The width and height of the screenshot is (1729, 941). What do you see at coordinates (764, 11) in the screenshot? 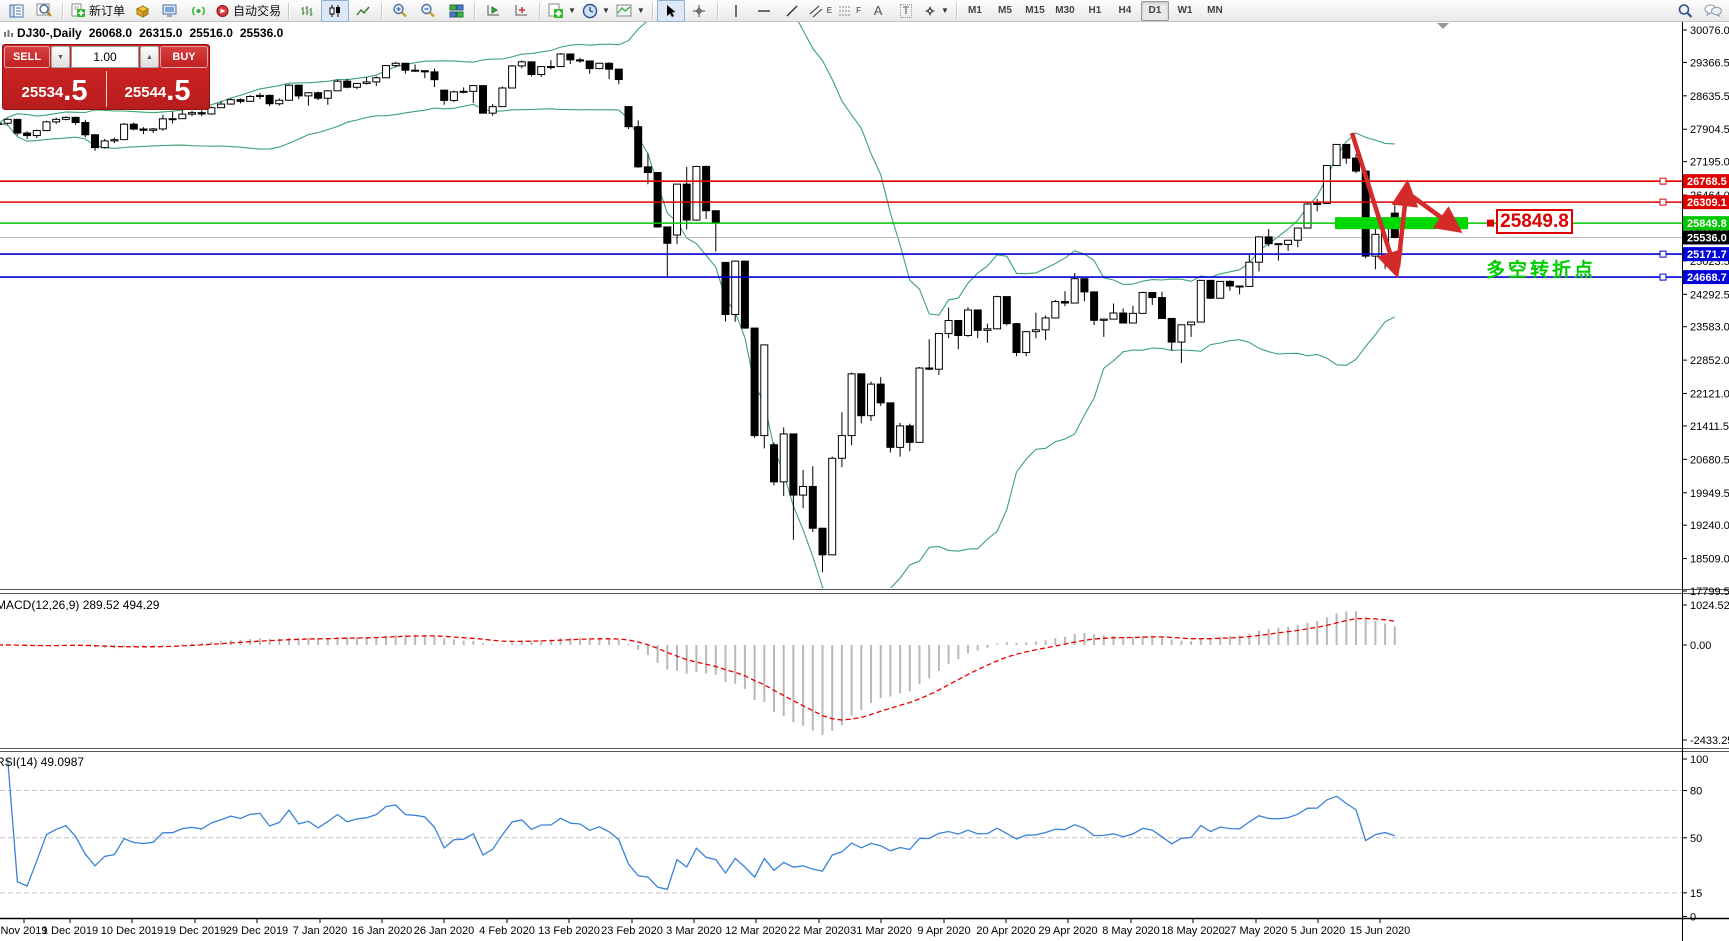
I see `horizontal-line-button` at bounding box center [764, 11].